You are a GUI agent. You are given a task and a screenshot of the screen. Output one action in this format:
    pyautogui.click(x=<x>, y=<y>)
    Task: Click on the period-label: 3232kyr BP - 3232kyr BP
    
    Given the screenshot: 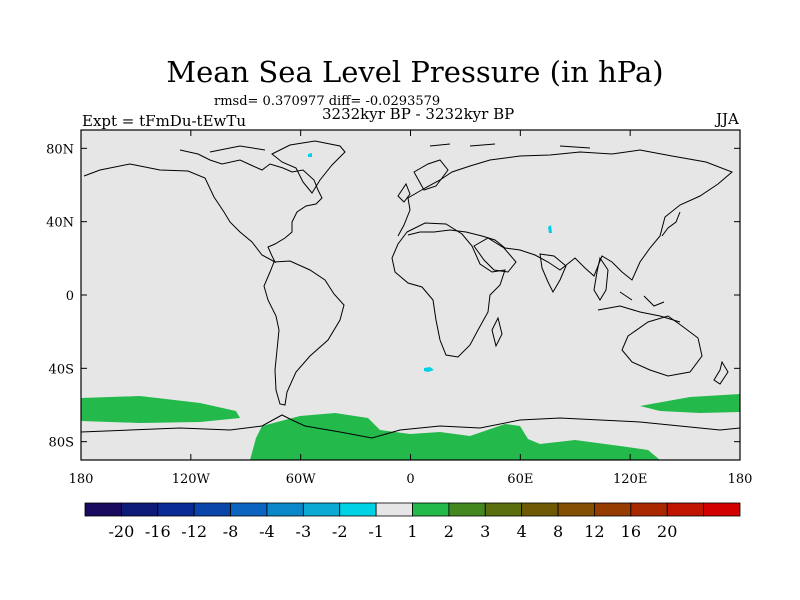 What is the action you would take?
    pyautogui.click(x=418, y=114)
    